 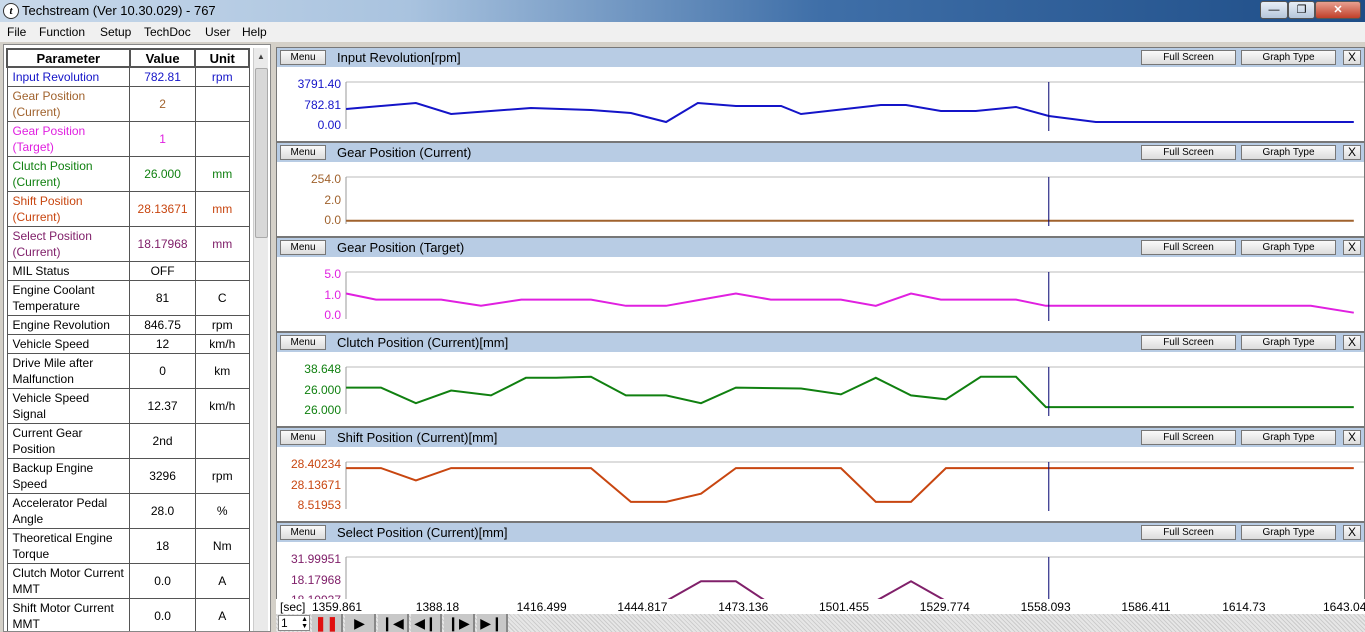 What do you see at coordinates (116, 32) in the screenshot?
I see `menu-setup: Setup` at bounding box center [116, 32].